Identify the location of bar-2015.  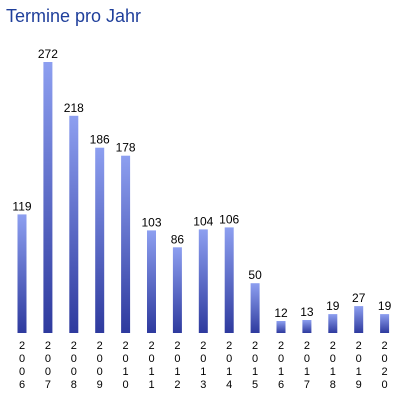
(255, 308).